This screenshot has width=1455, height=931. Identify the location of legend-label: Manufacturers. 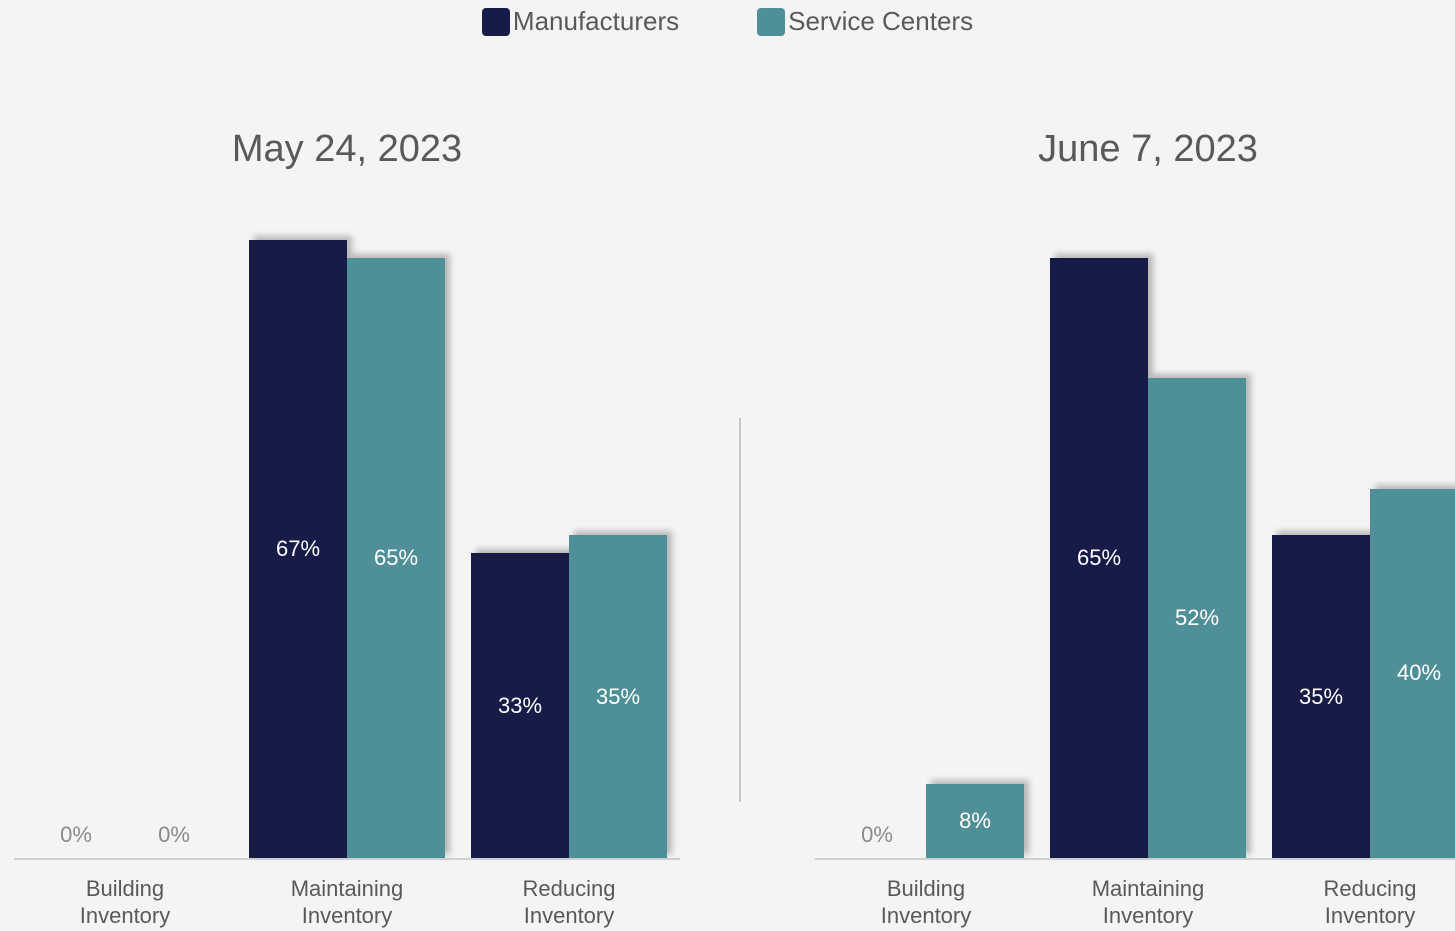
(596, 21).